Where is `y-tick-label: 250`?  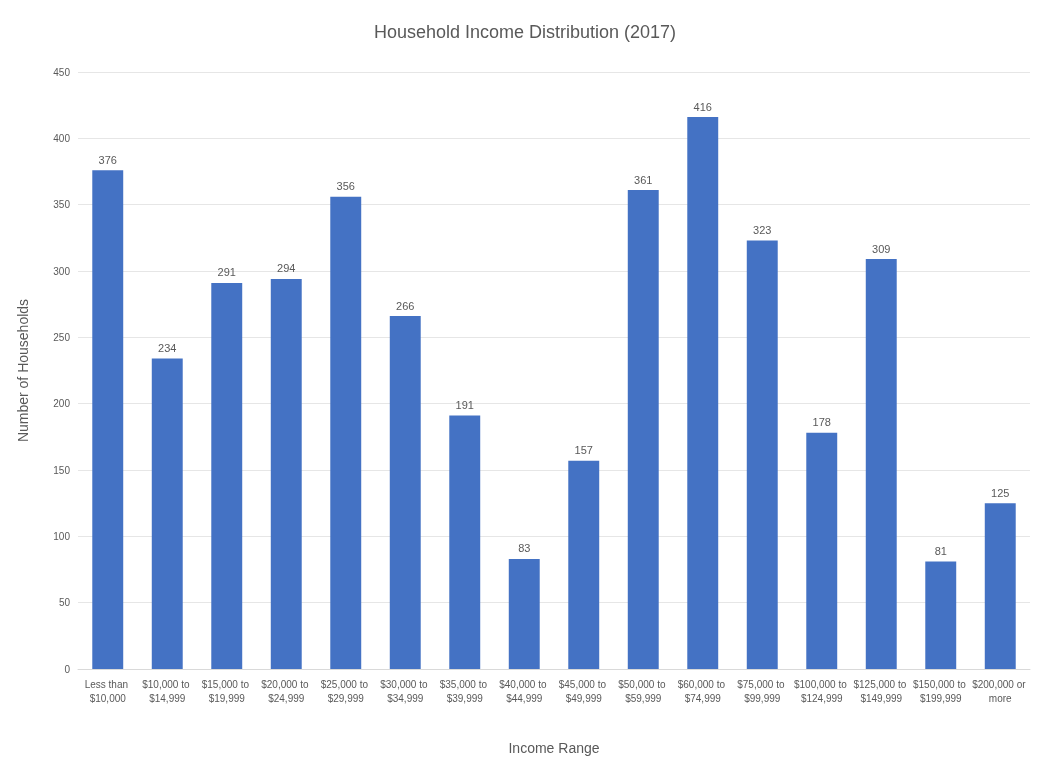
y-tick-label: 250 is located at coordinates (62, 337).